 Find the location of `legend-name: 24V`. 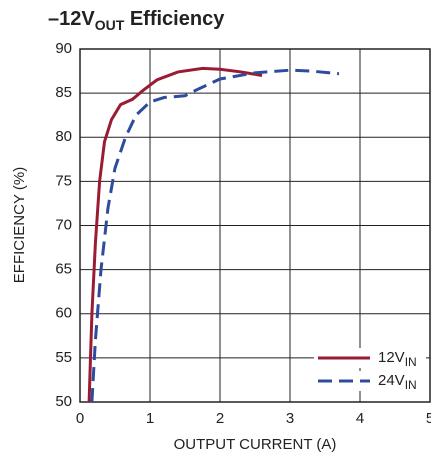

legend-name: 24V is located at coordinates (391, 380).